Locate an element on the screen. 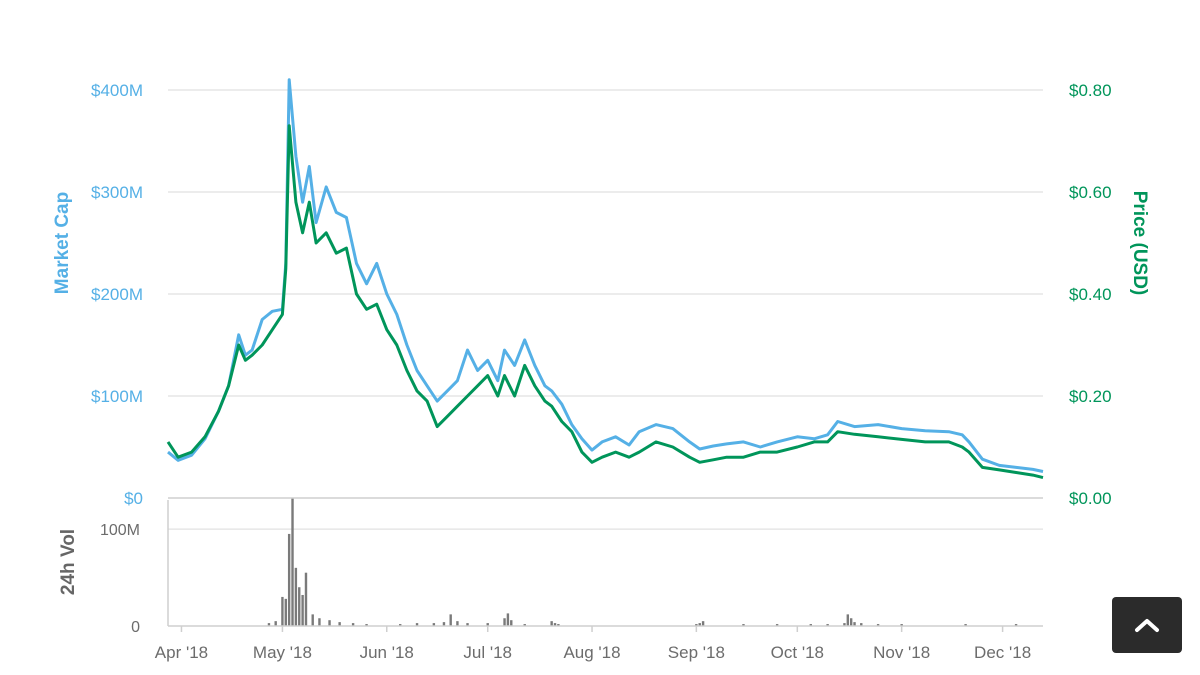 The image size is (1200, 675). x-tick-label: Sep '18 is located at coordinates (696, 652).